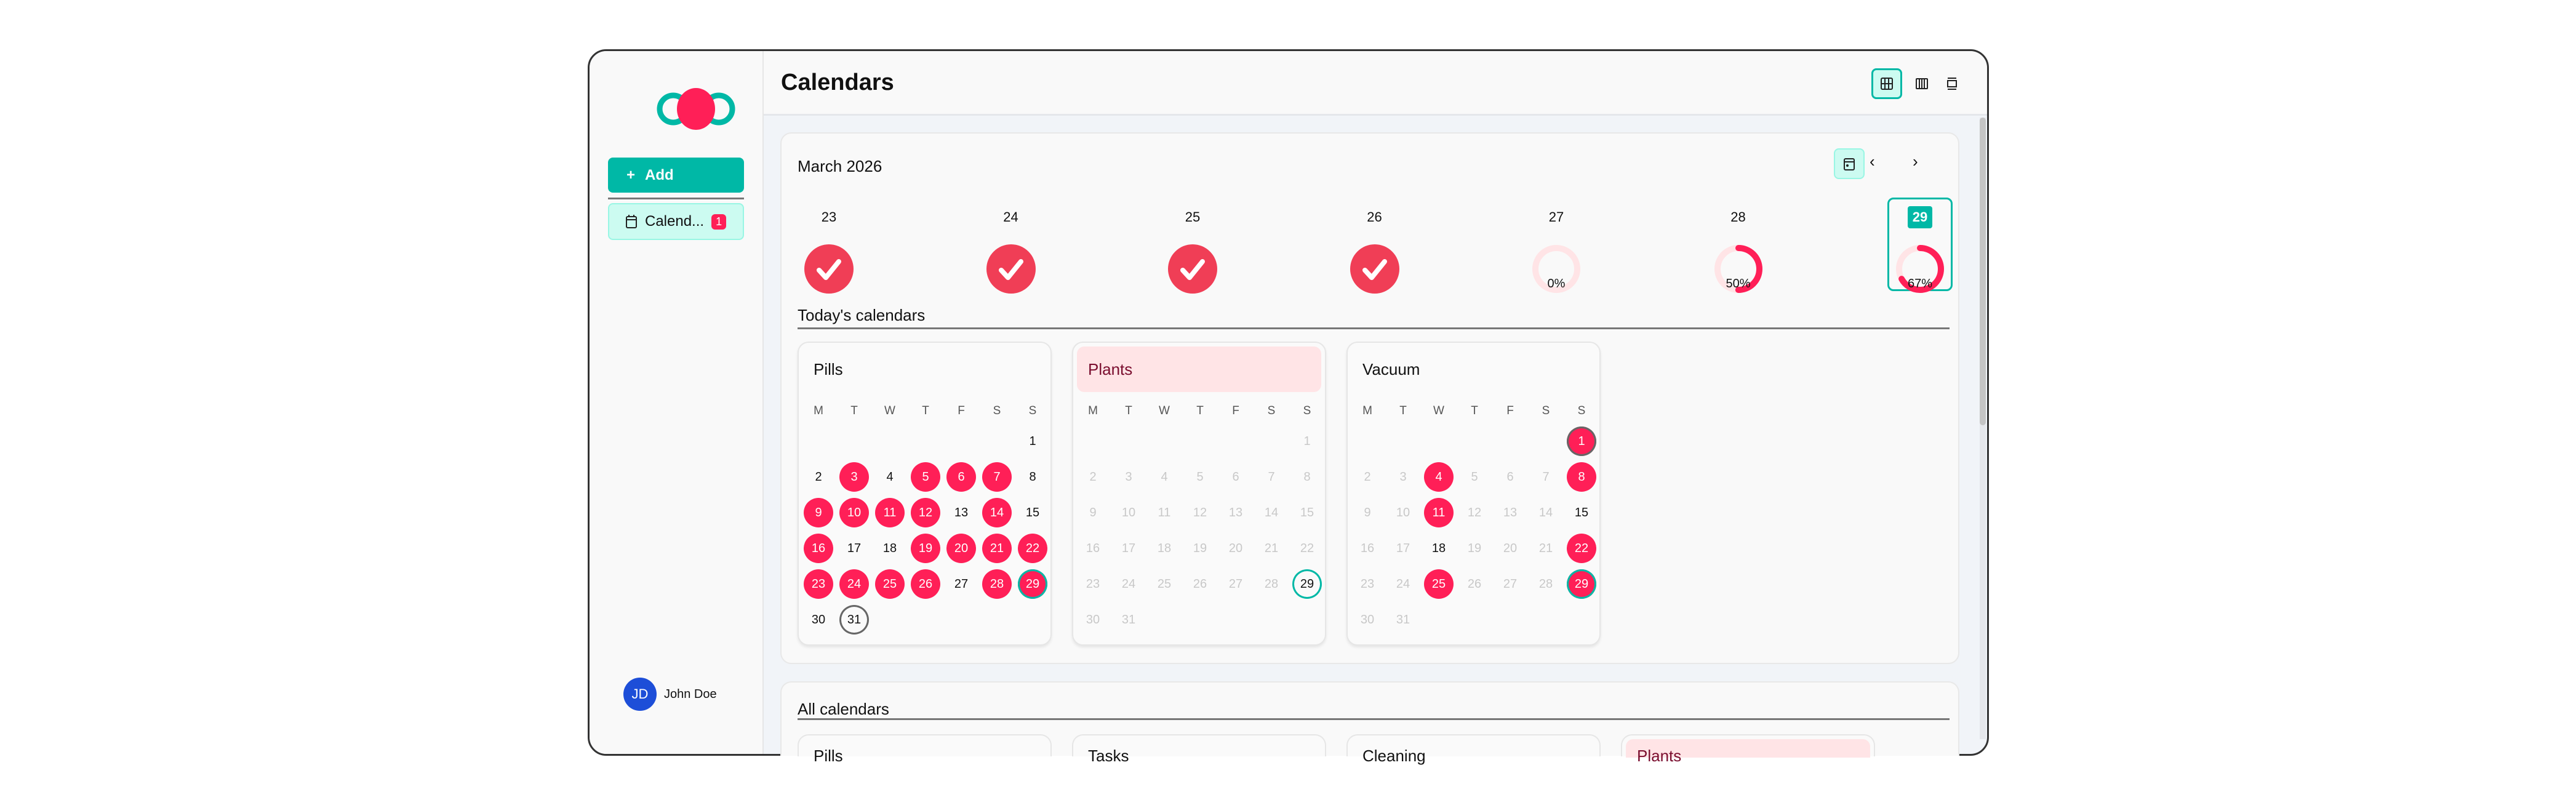 The width and height of the screenshot is (2576, 805). What do you see at coordinates (1011, 250) in the screenshot?
I see `day-progress: 24` at bounding box center [1011, 250].